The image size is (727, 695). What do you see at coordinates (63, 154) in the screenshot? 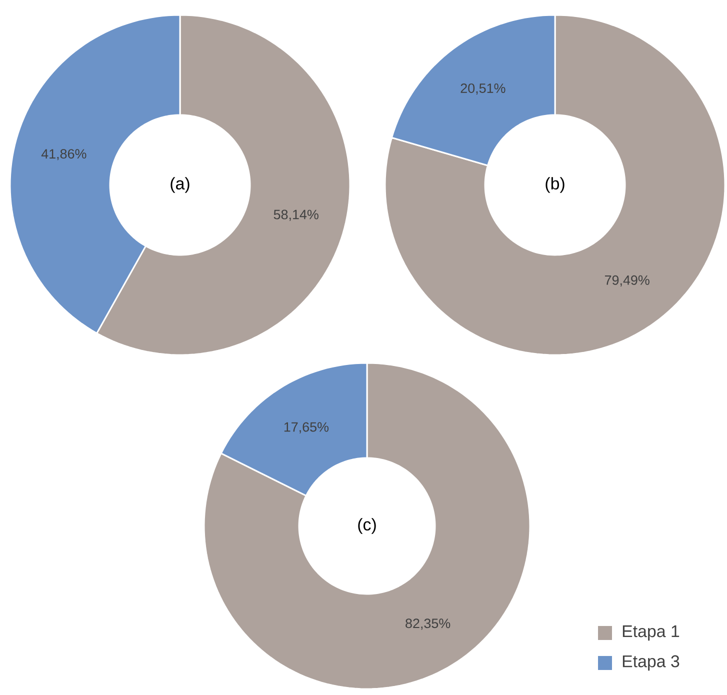
I see `data-label: 41,86%` at bounding box center [63, 154].